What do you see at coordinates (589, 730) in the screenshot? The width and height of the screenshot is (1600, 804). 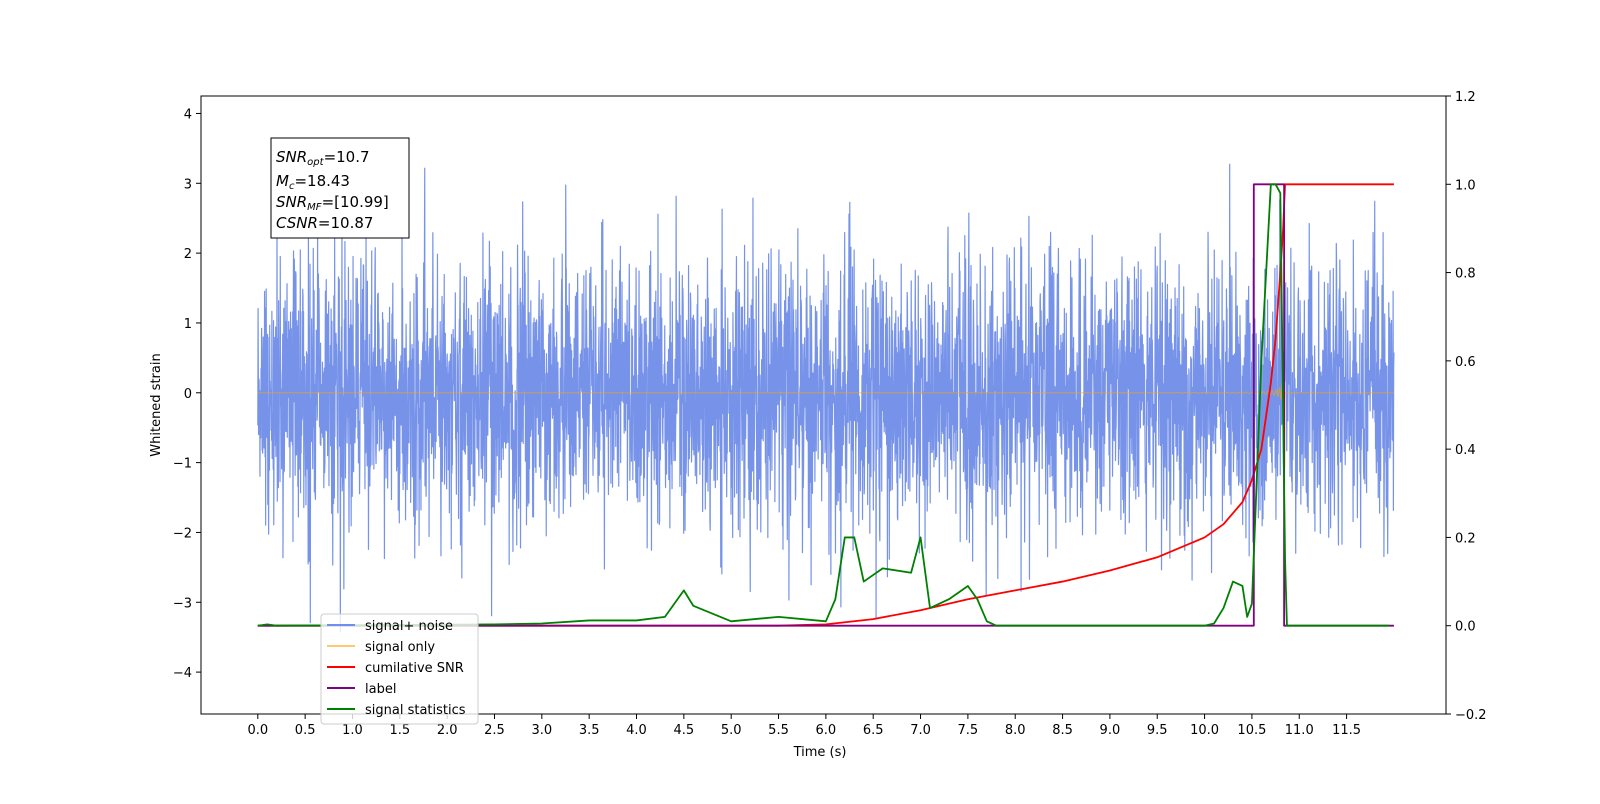 I see `x-tick-label: 3.5` at bounding box center [589, 730].